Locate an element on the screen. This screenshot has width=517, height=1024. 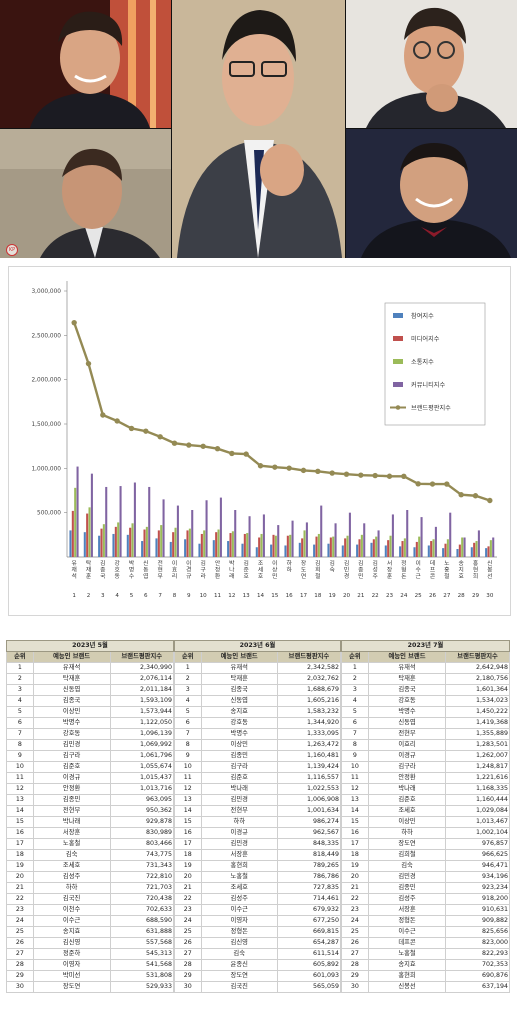
rank-cell: 25 is located at coordinates (188, 932).